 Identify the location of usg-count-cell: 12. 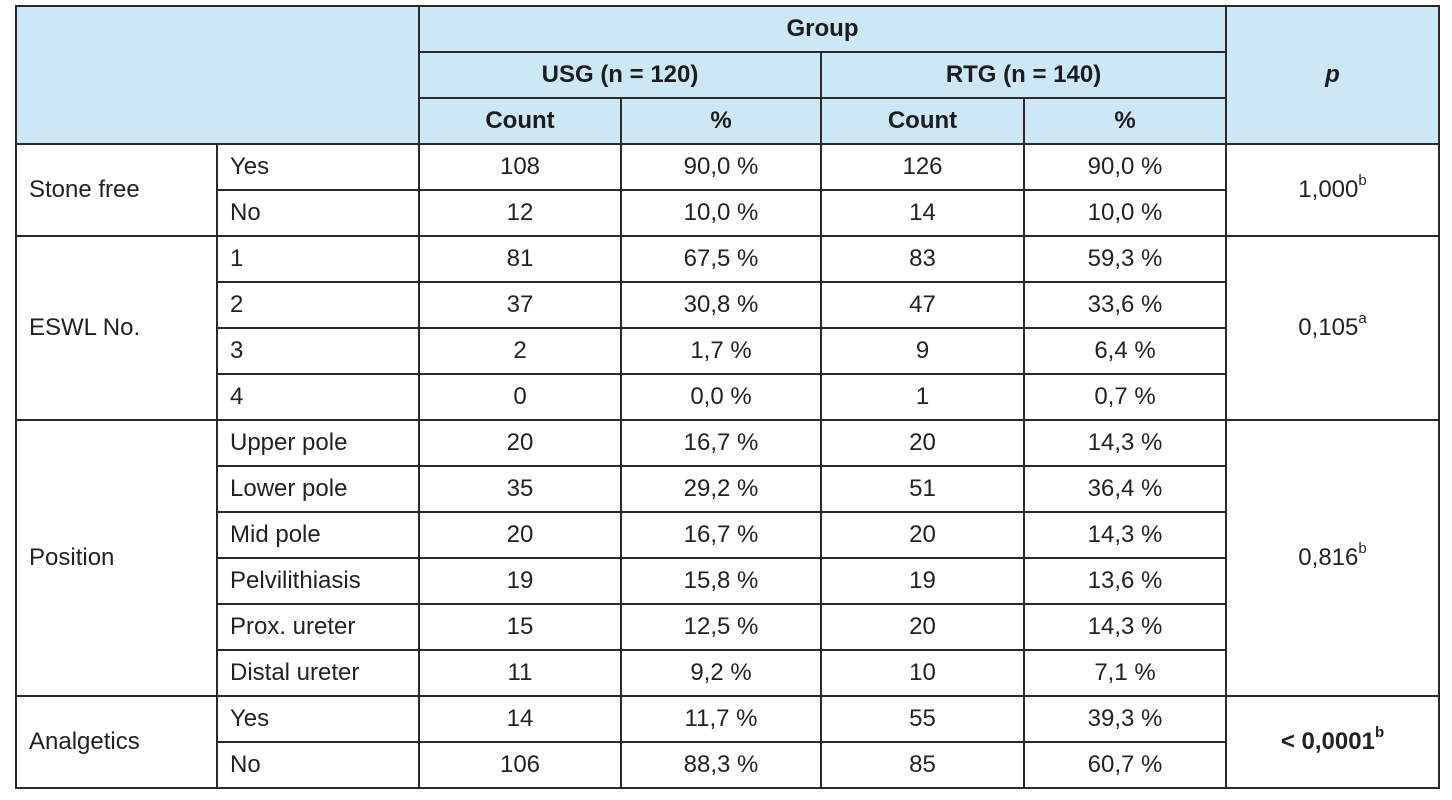
(520, 213).